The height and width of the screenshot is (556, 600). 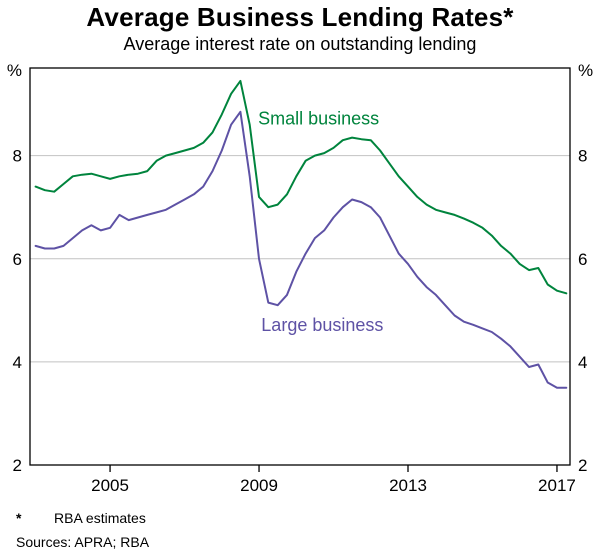 What do you see at coordinates (300, 17) in the screenshot?
I see `chart-title: Average Business Lending Rates*` at bounding box center [300, 17].